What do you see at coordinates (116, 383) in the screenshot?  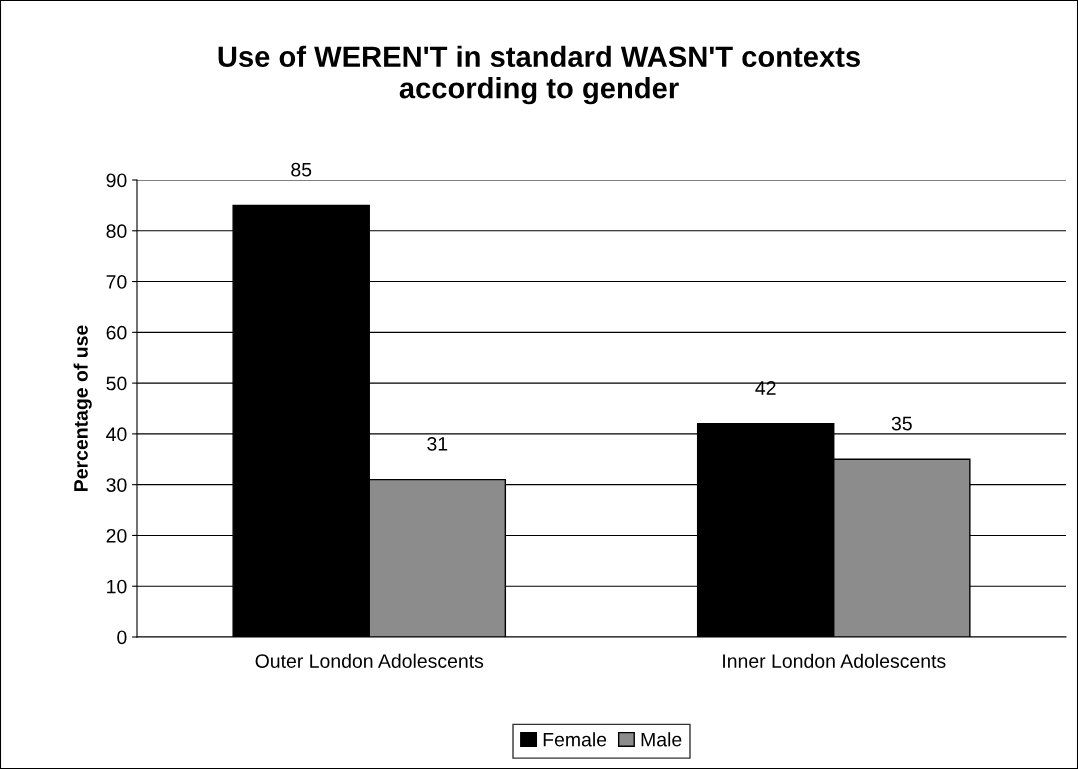 I see `y-tick-label: 50` at bounding box center [116, 383].